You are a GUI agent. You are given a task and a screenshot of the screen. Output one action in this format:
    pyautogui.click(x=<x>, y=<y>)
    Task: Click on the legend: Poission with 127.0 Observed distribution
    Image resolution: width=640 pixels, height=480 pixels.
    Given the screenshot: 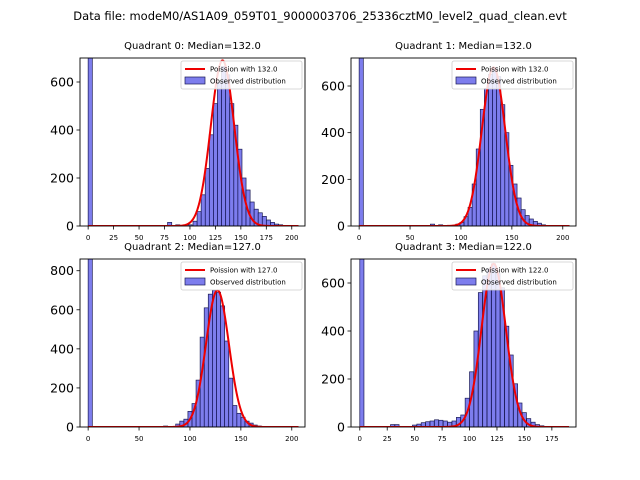 What is the action you would take?
    pyautogui.click(x=241, y=276)
    